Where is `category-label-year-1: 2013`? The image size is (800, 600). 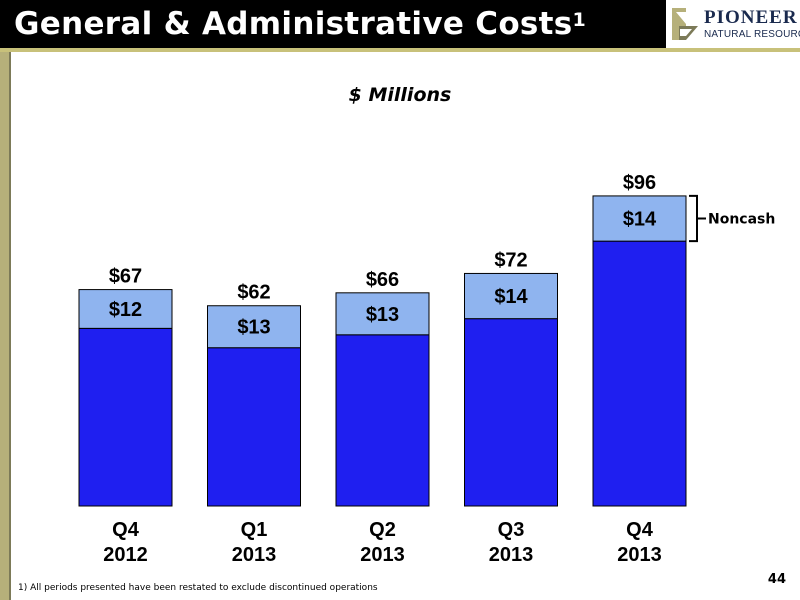 category-label-year-1: 2013 is located at coordinates (254, 555).